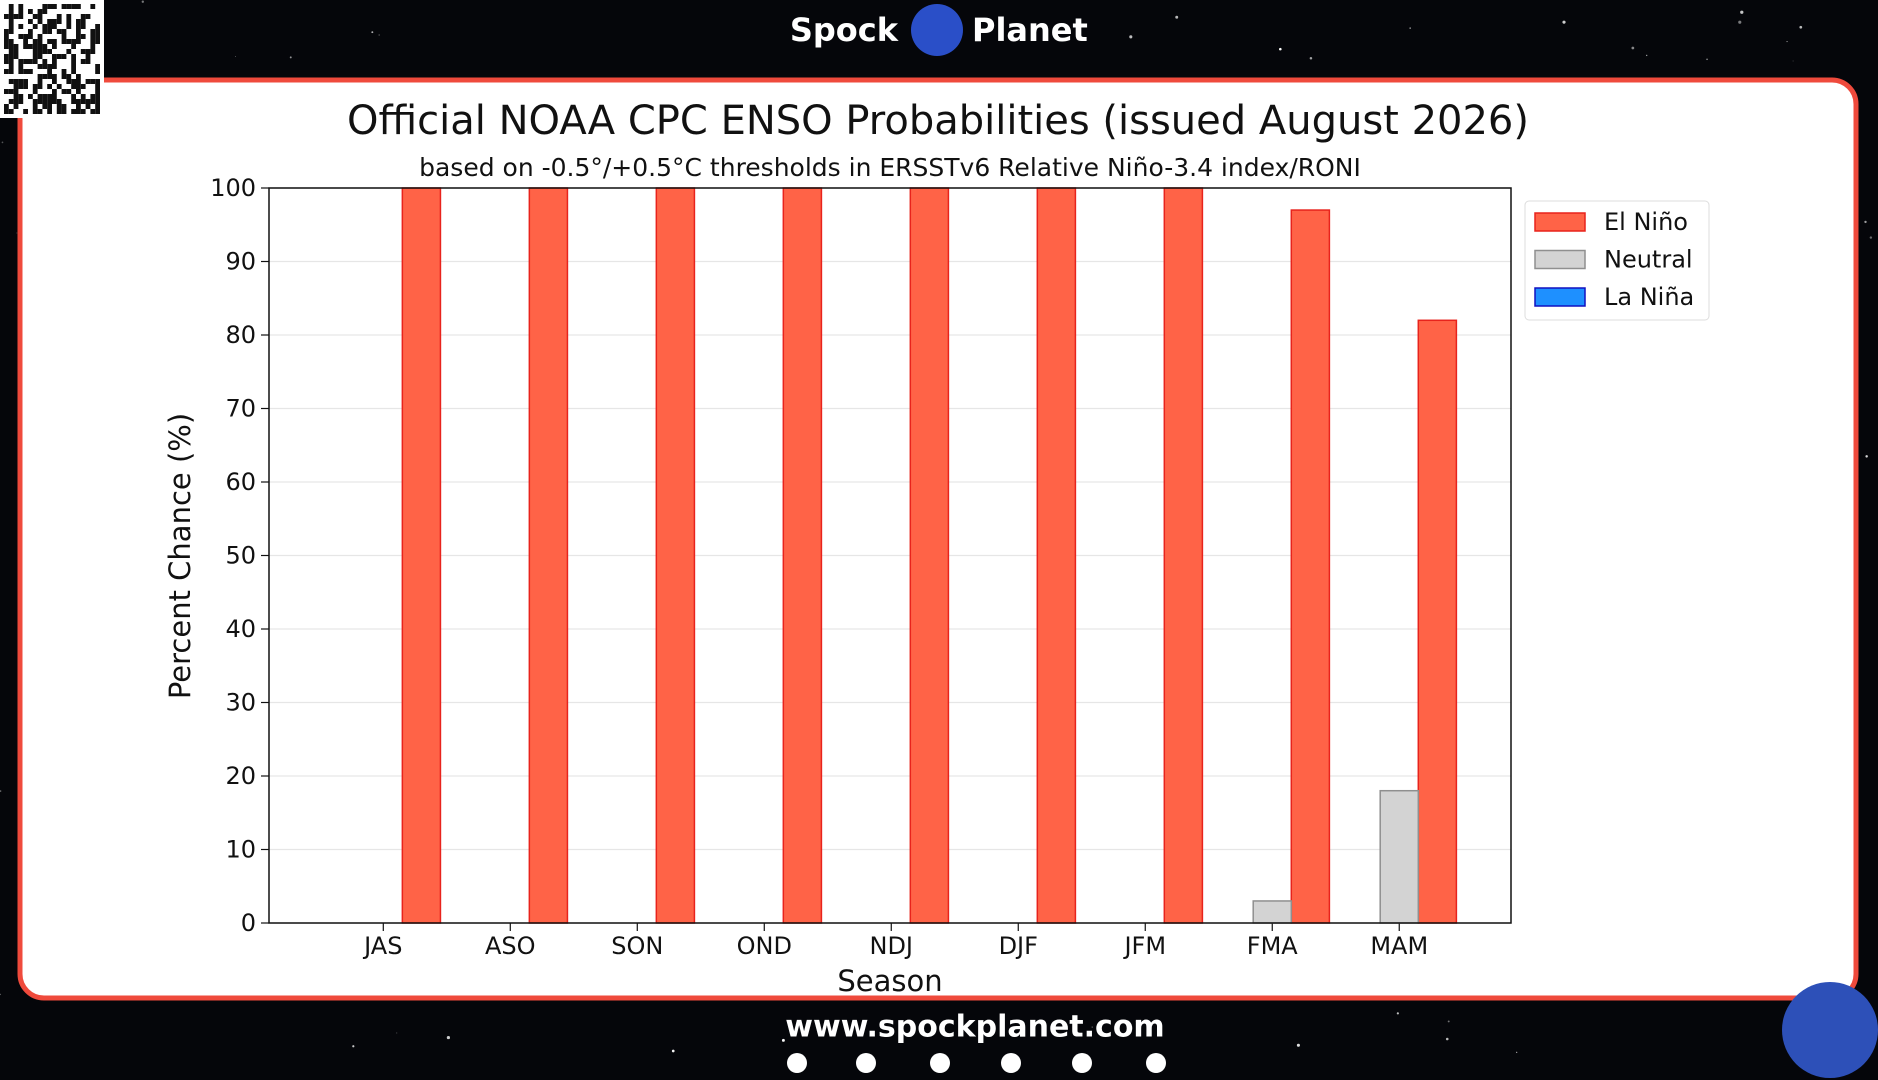 Image resolution: width=1878 pixels, height=1080 pixels. What do you see at coordinates (1030, 30) in the screenshot?
I see `brand-right: Planet` at bounding box center [1030, 30].